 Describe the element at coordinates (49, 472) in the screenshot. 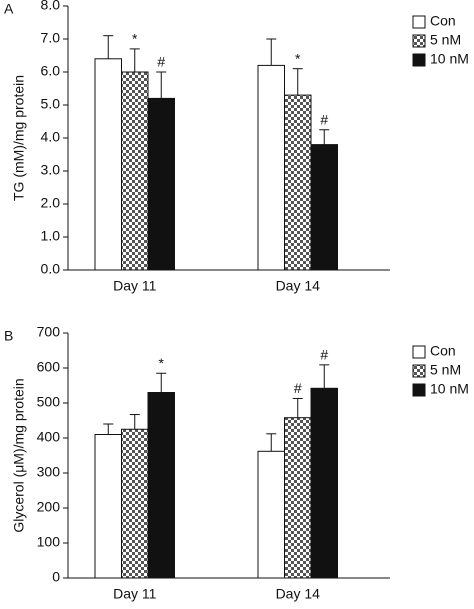

I see `y-tick-label: 300` at that location.